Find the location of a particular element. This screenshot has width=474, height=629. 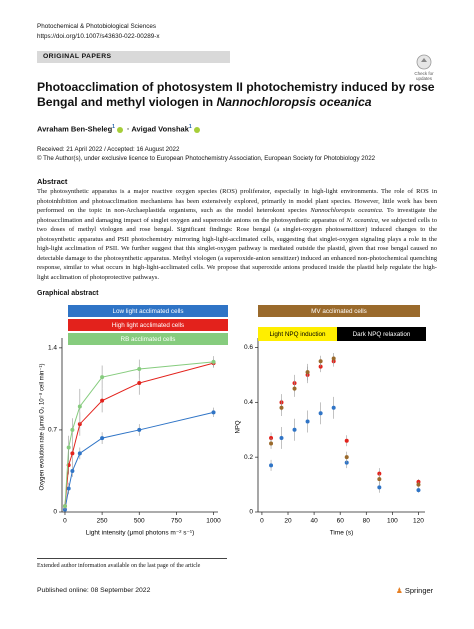

x-tick-label: 1000 is located at coordinates (213, 521).